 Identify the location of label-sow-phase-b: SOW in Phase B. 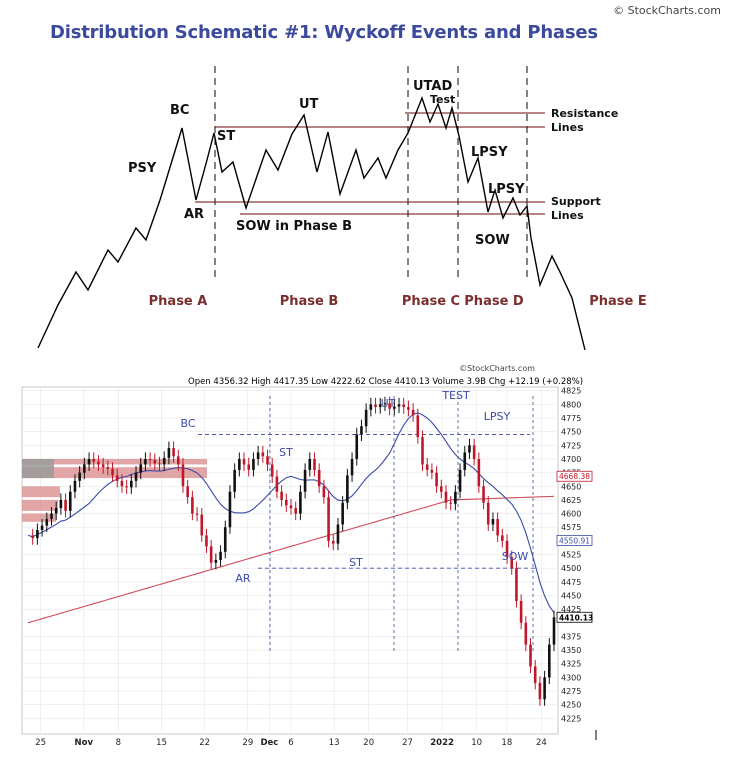
(294, 226).